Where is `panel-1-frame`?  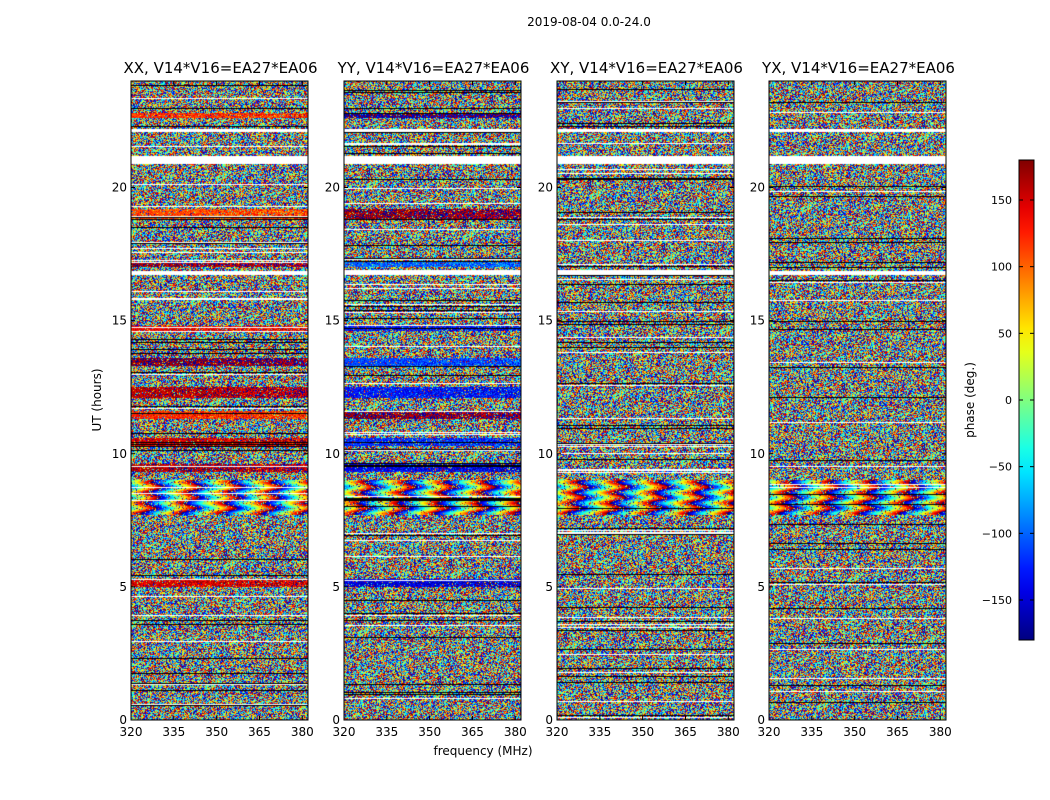 panel-1-frame is located at coordinates (219, 400).